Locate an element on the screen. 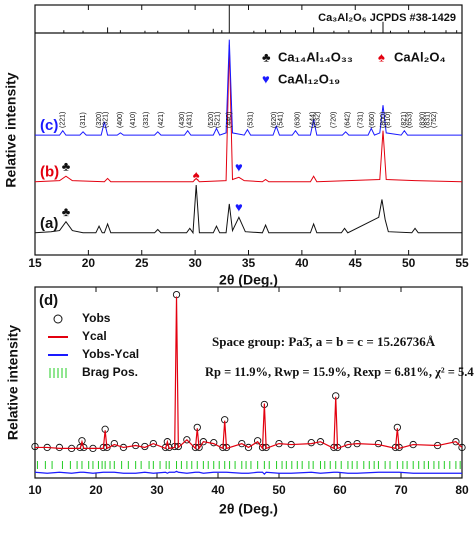 This screenshot has height=537, width=474. phase-name: CaAl₁₂O₁₉ is located at coordinates (309, 78).